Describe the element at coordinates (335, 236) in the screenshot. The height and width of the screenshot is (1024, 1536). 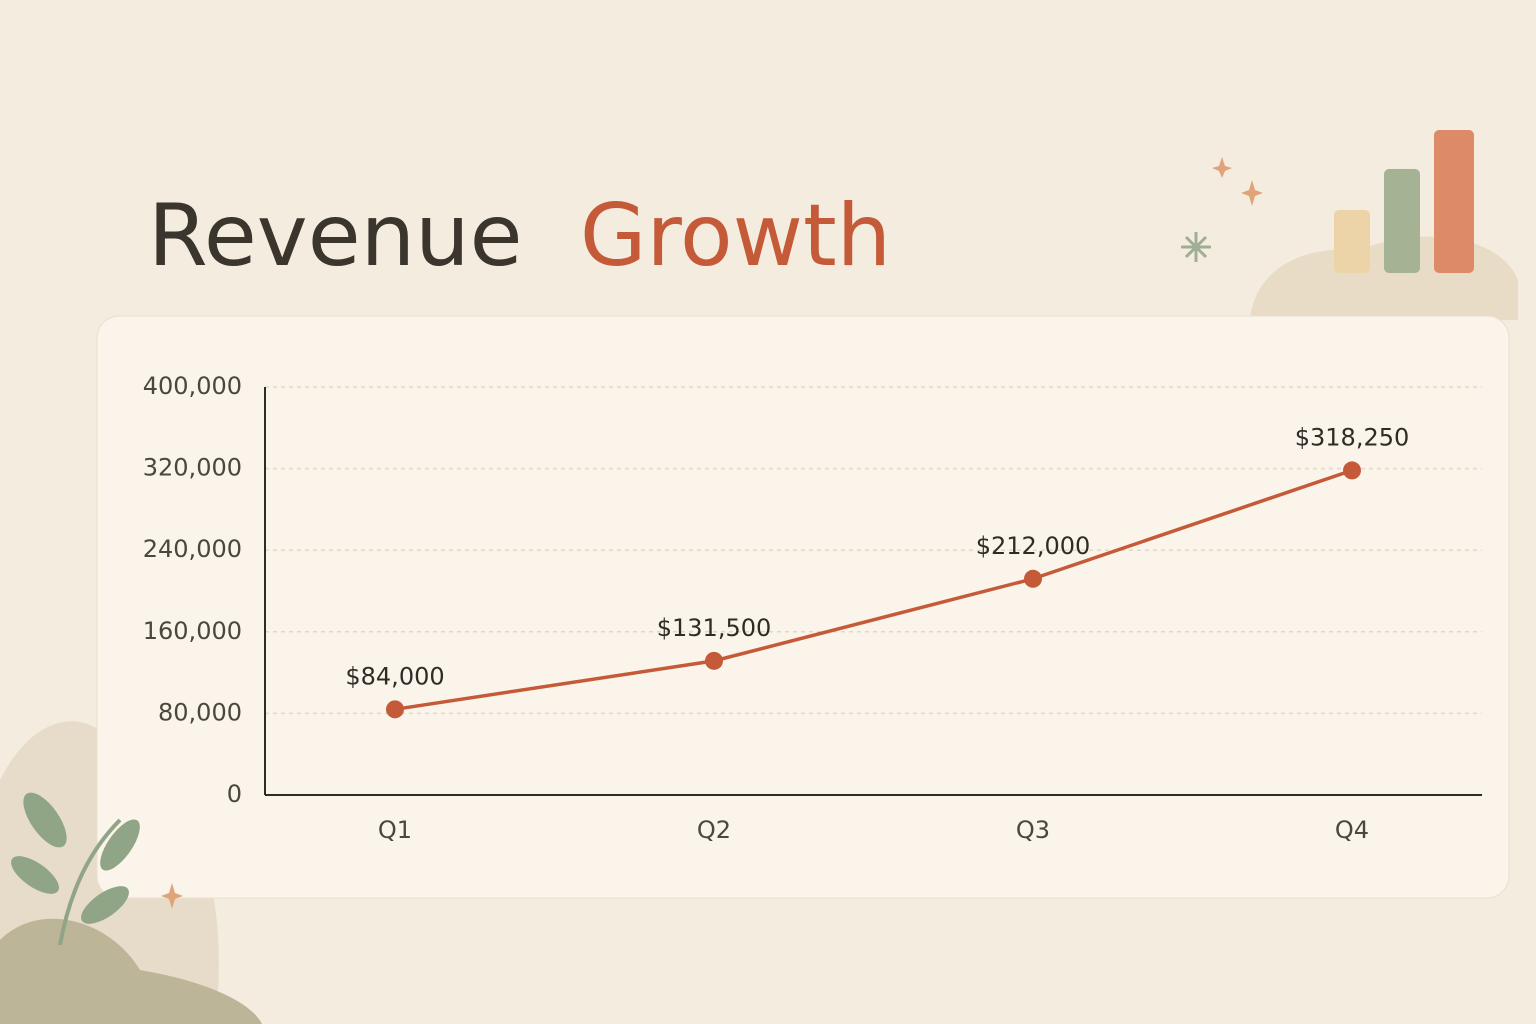
I see `title-part: Revenue` at that location.